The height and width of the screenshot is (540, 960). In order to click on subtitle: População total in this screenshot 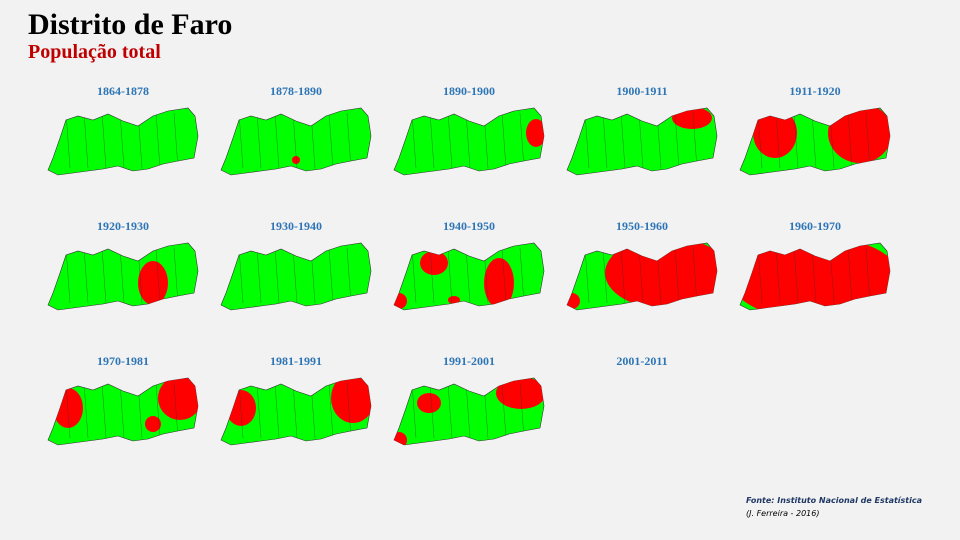, I will do `click(94, 52)`.